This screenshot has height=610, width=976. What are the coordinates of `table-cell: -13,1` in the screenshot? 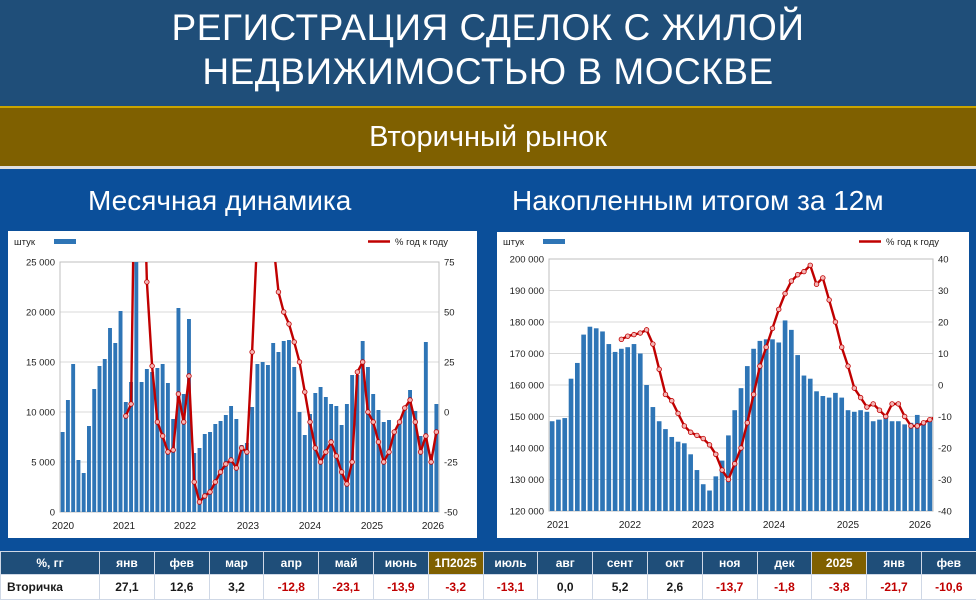 It's located at (510, 587).